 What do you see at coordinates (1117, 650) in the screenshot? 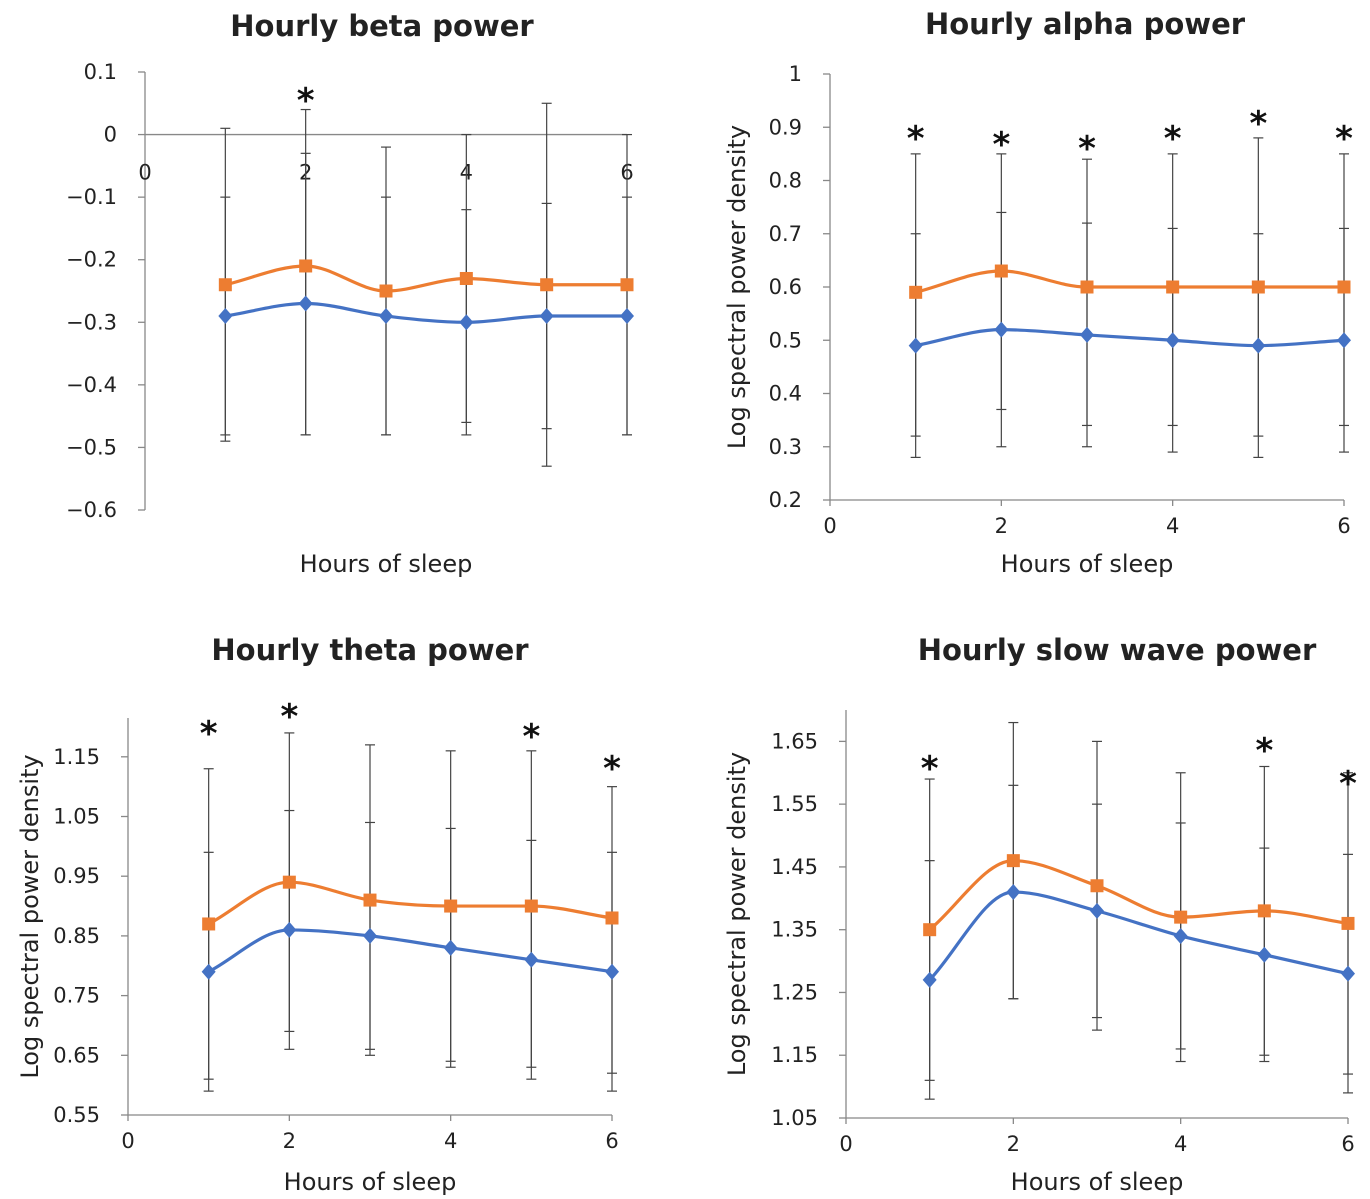
I see `chart-title: Hourly slow wave power` at bounding box center [1117, 650].